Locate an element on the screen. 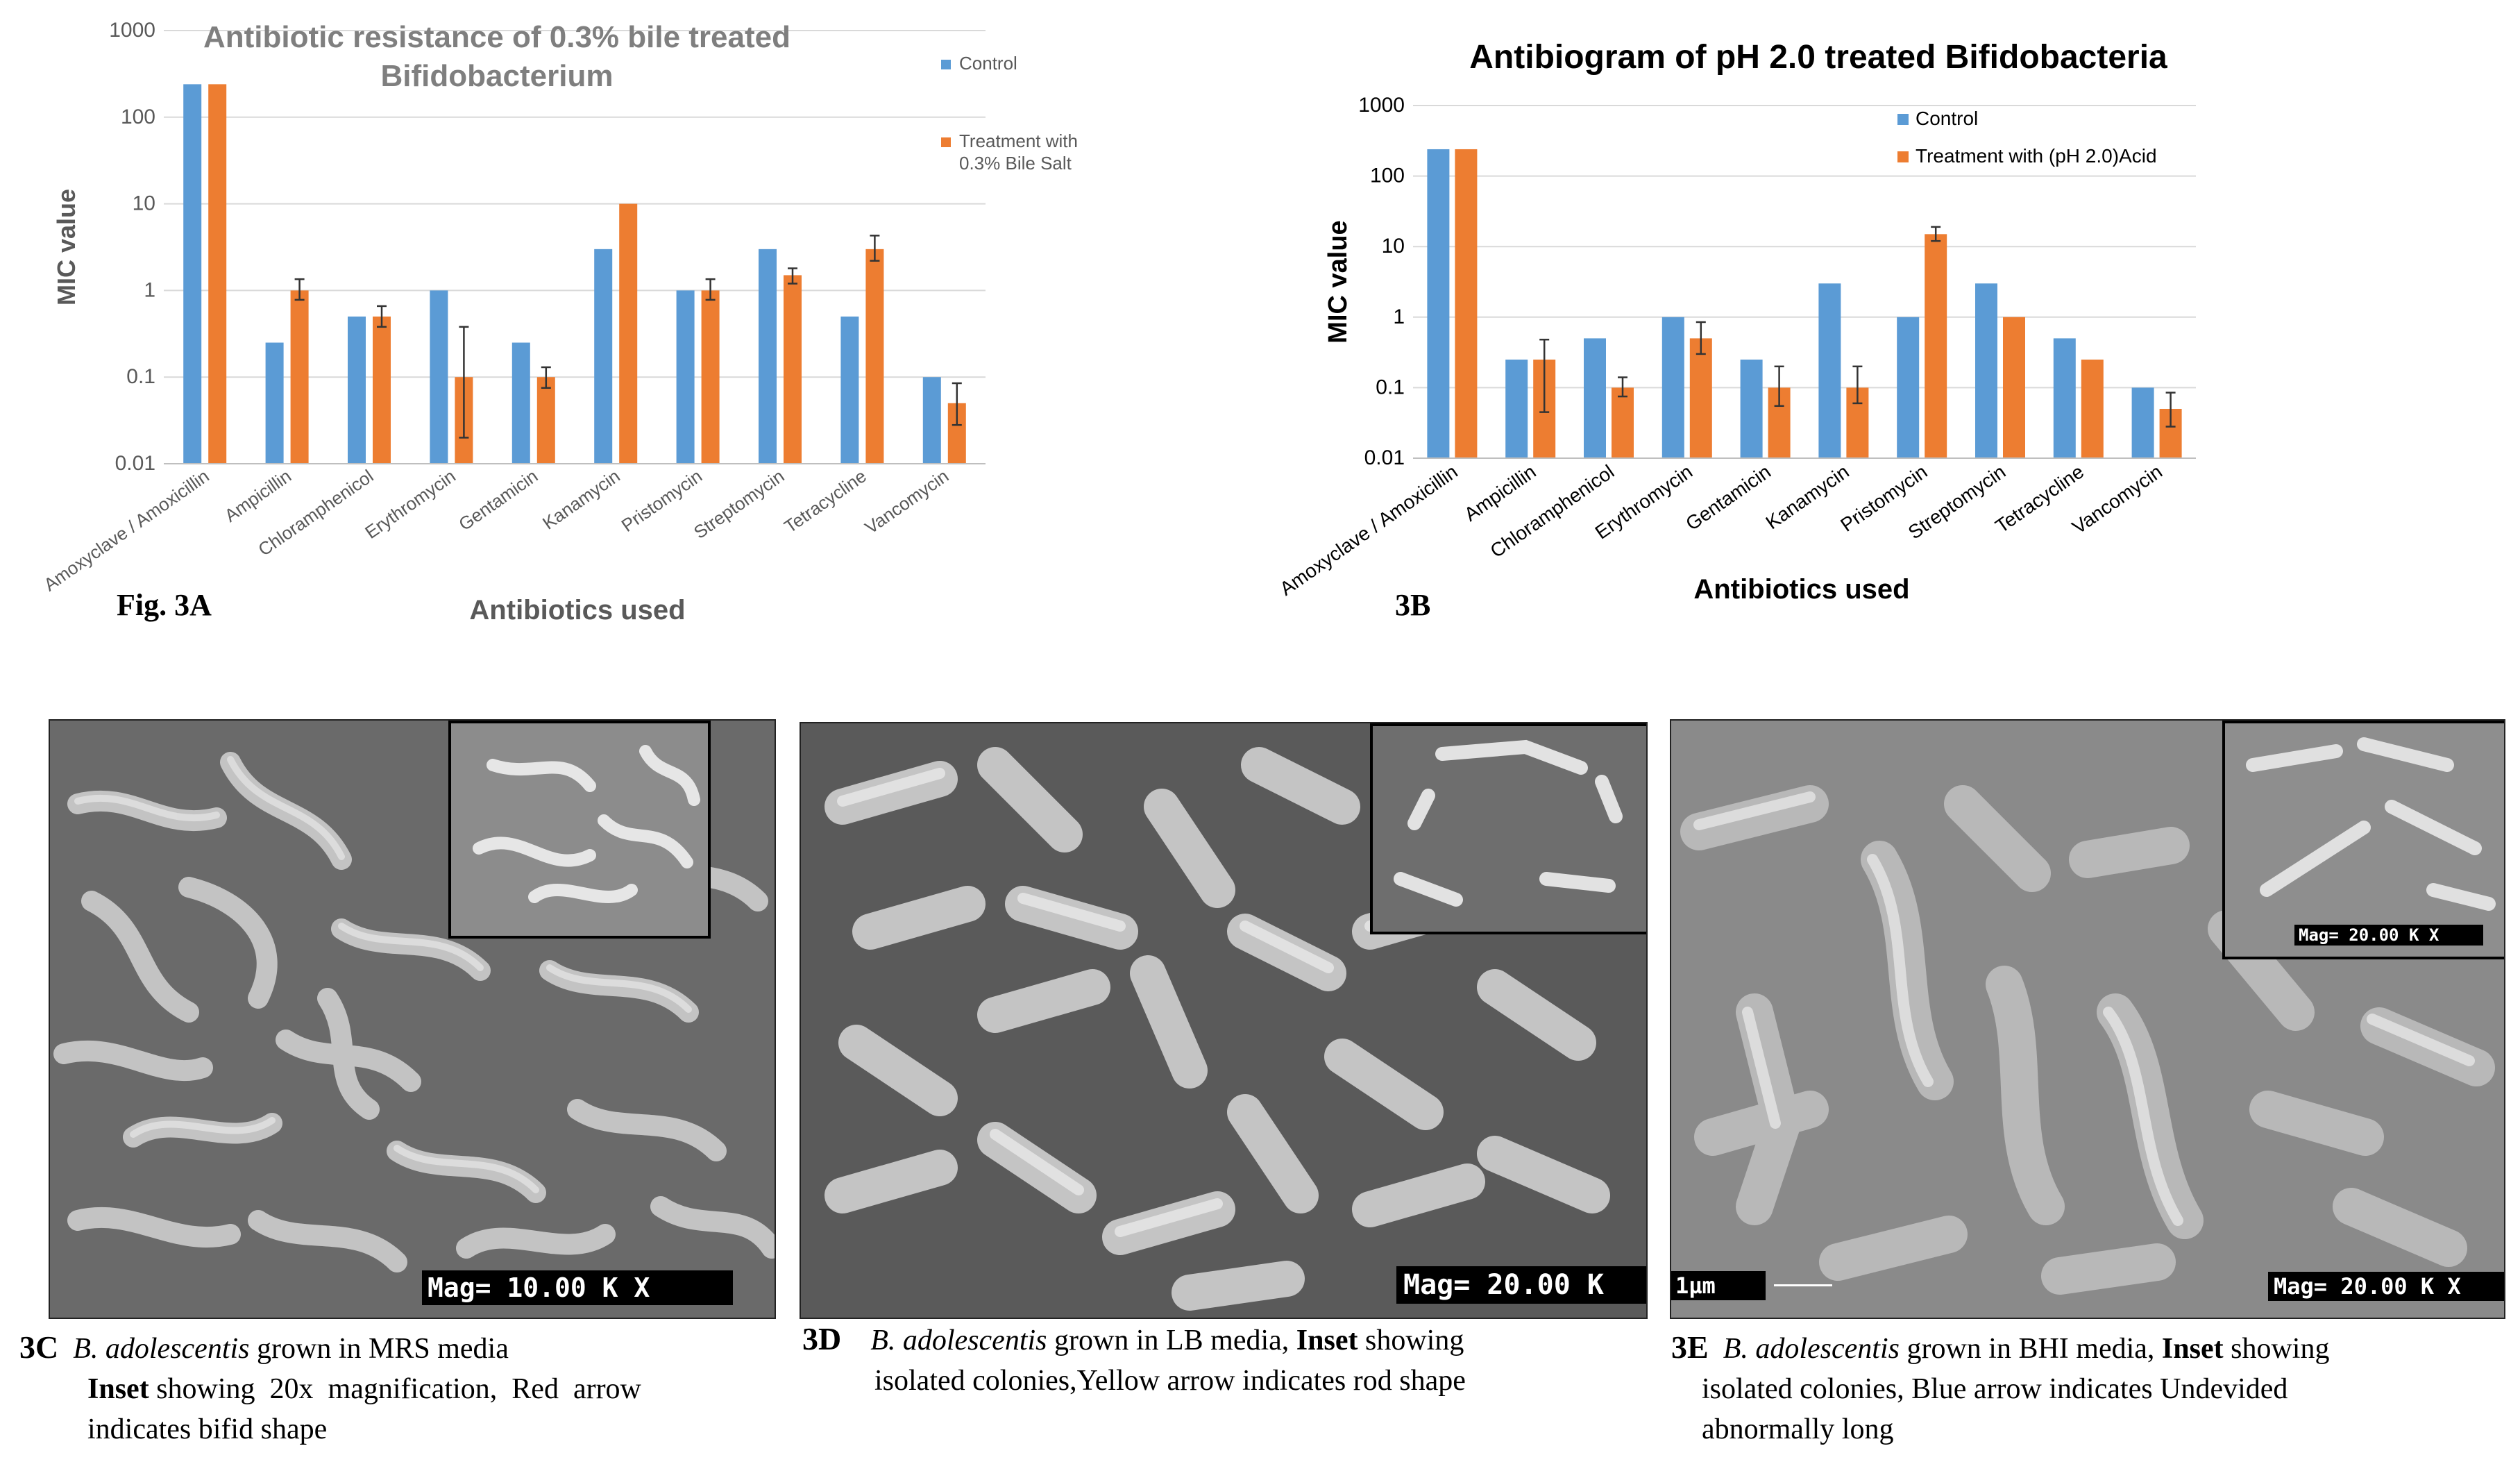  inset-3c is located at coordinates (579, 830).